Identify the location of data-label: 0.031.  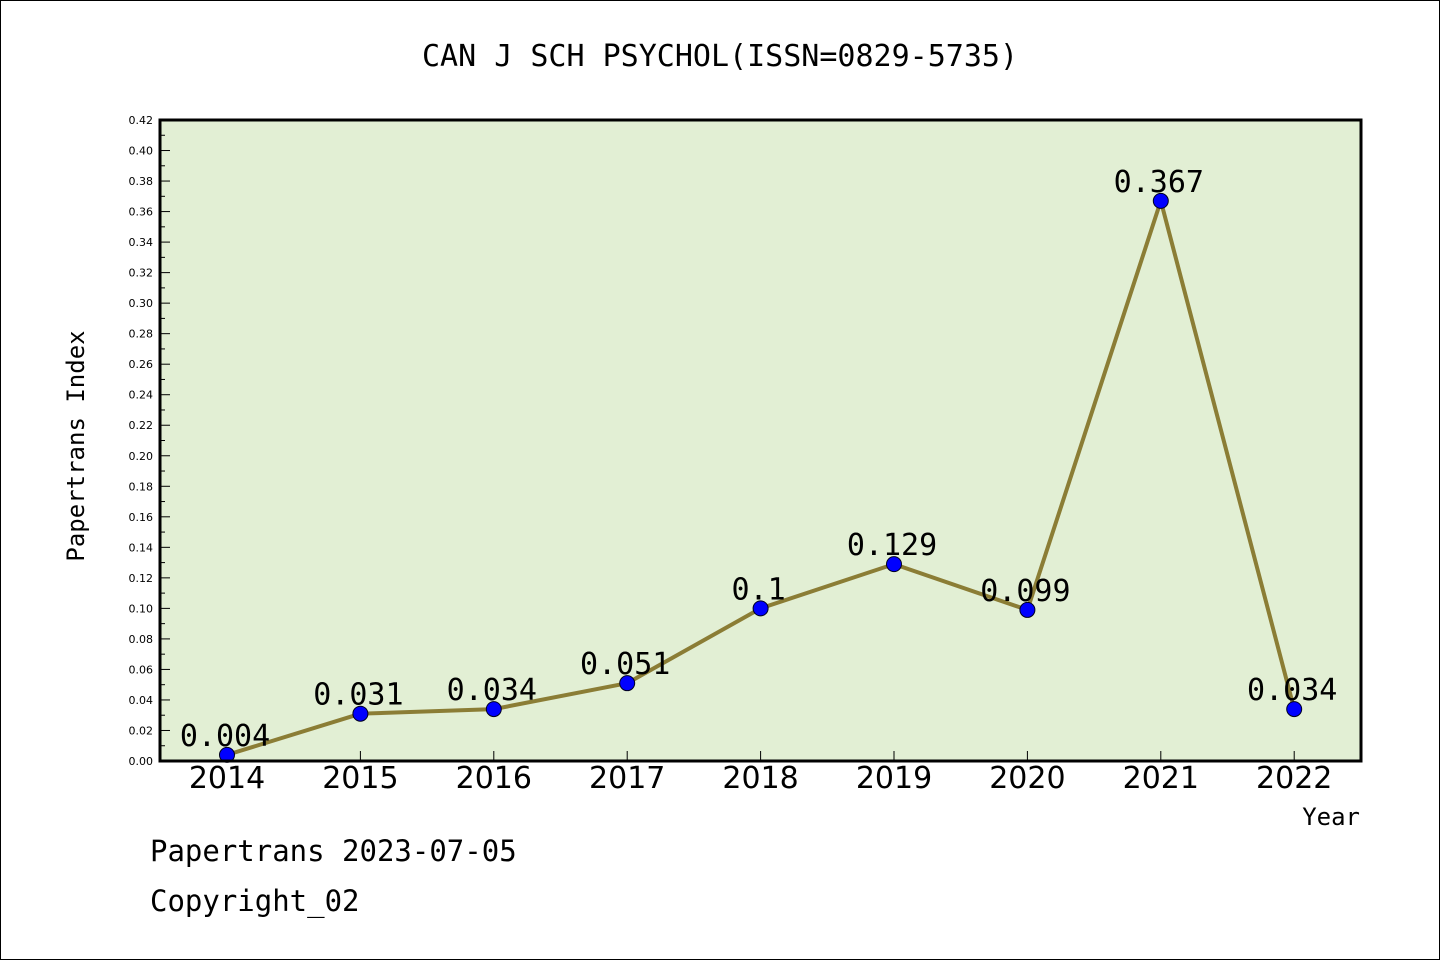
(358, 695).